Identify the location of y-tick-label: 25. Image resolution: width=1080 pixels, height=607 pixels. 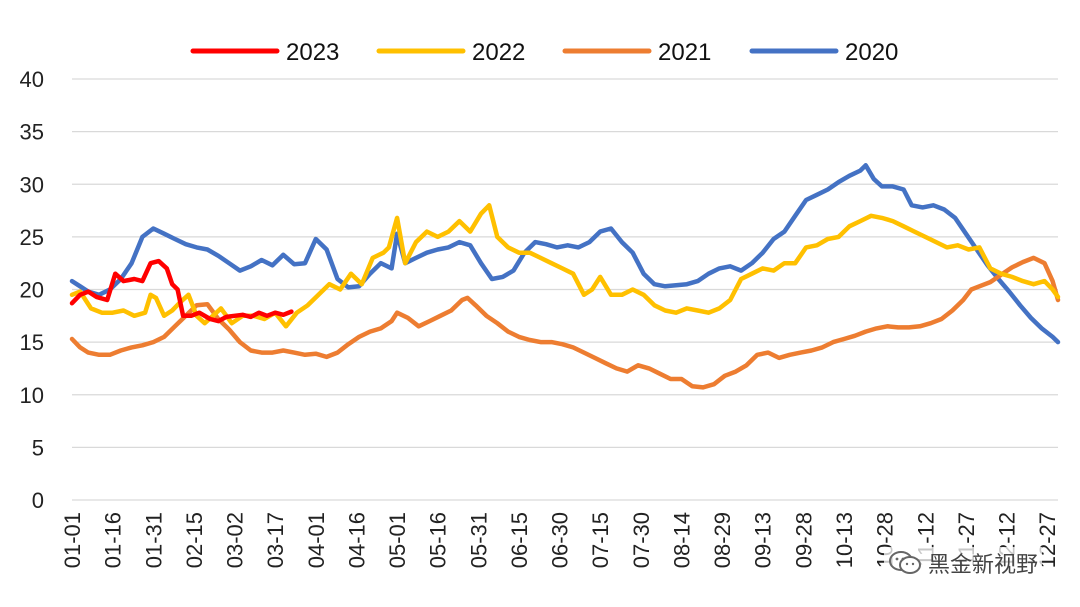
(32, 237).